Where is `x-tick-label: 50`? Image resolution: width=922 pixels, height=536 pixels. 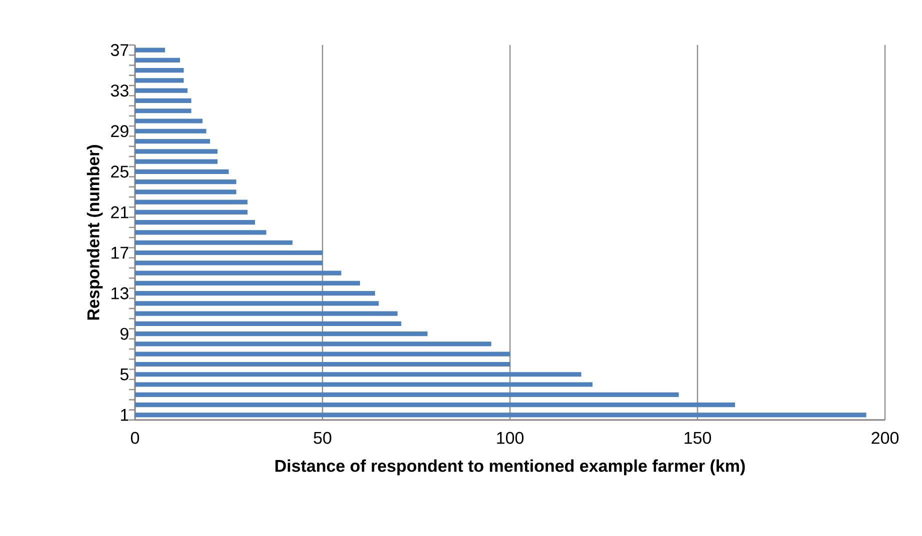 x-tick-label: 50 is located at coordinates (323, 438).